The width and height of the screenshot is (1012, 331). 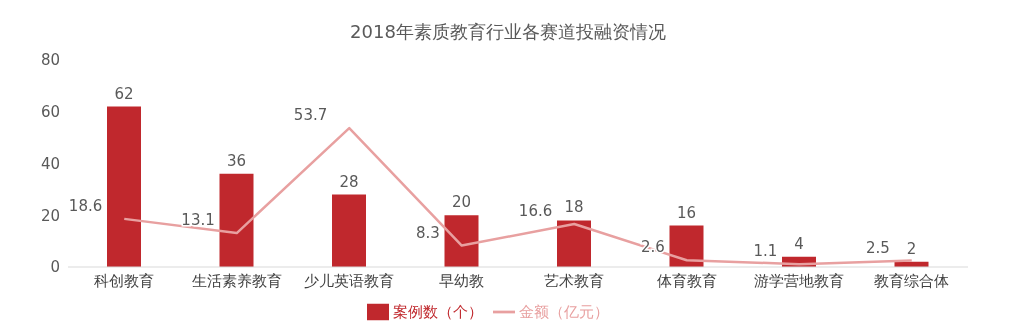 What do you see at coordinates (236, 280) in the screenshot?
I see `x-tick-label: 生活素养教育` at bounding box center [236, 280].